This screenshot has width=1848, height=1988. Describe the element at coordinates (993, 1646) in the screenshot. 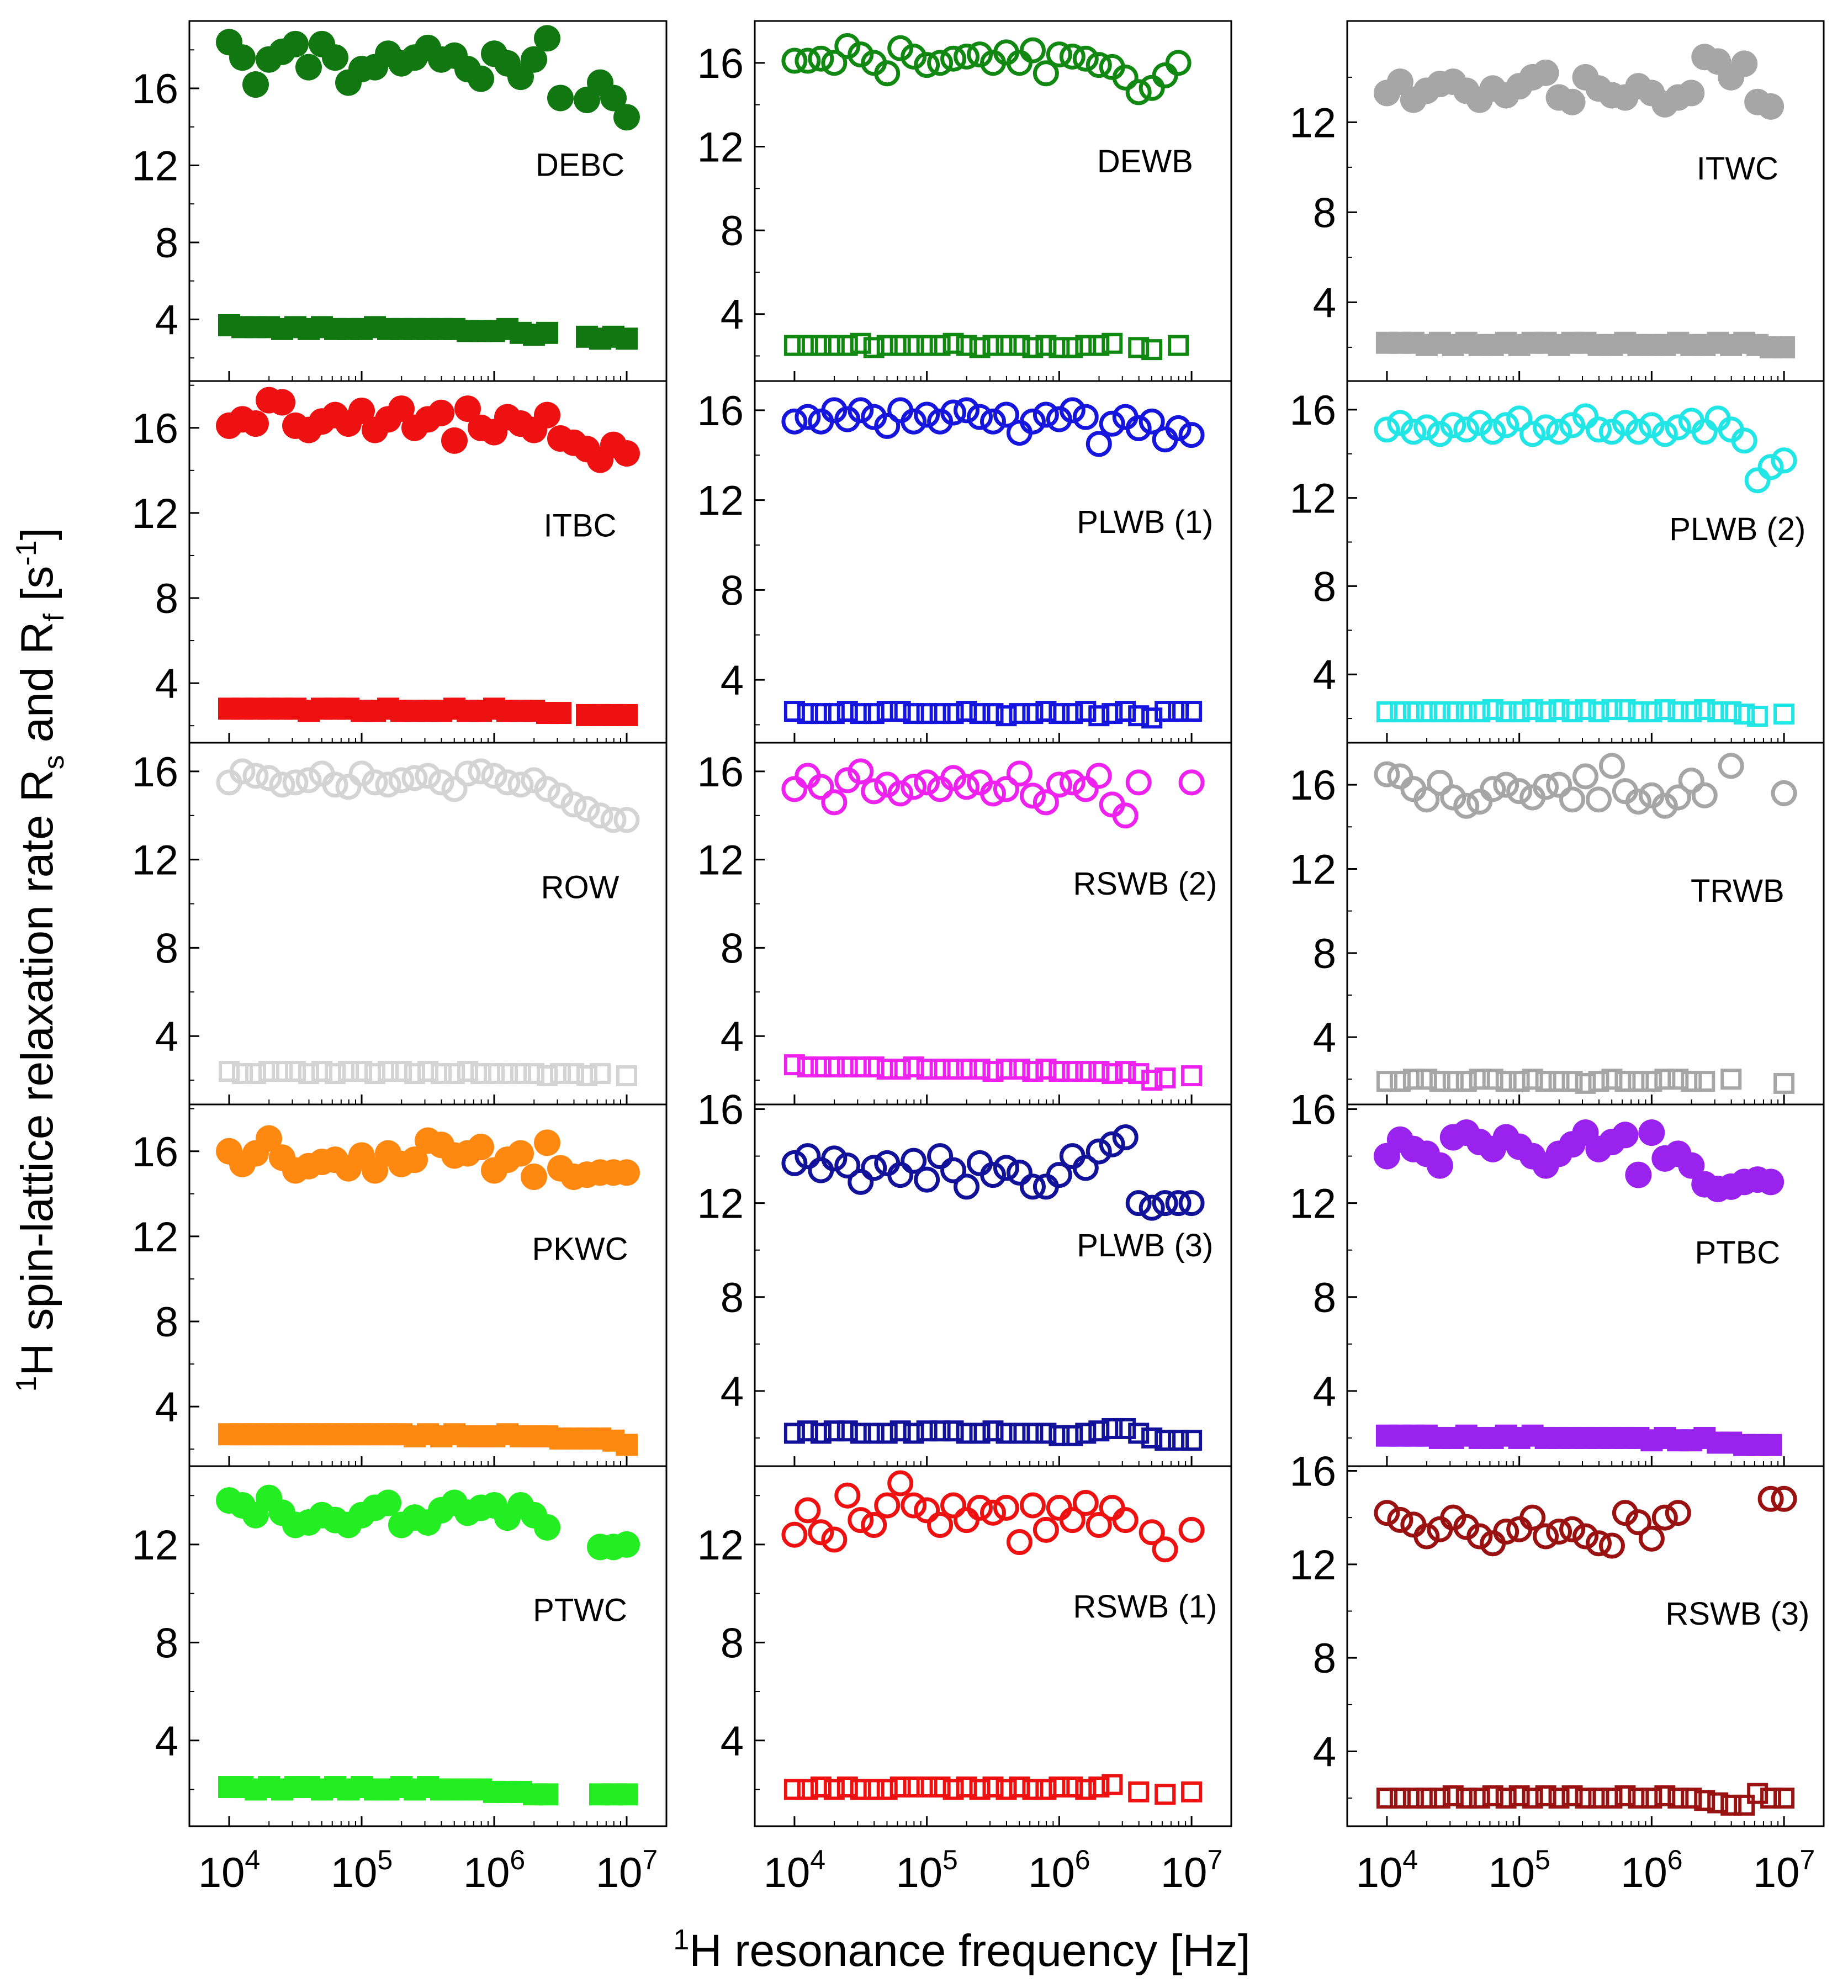

I see `panel-frame` at that location.